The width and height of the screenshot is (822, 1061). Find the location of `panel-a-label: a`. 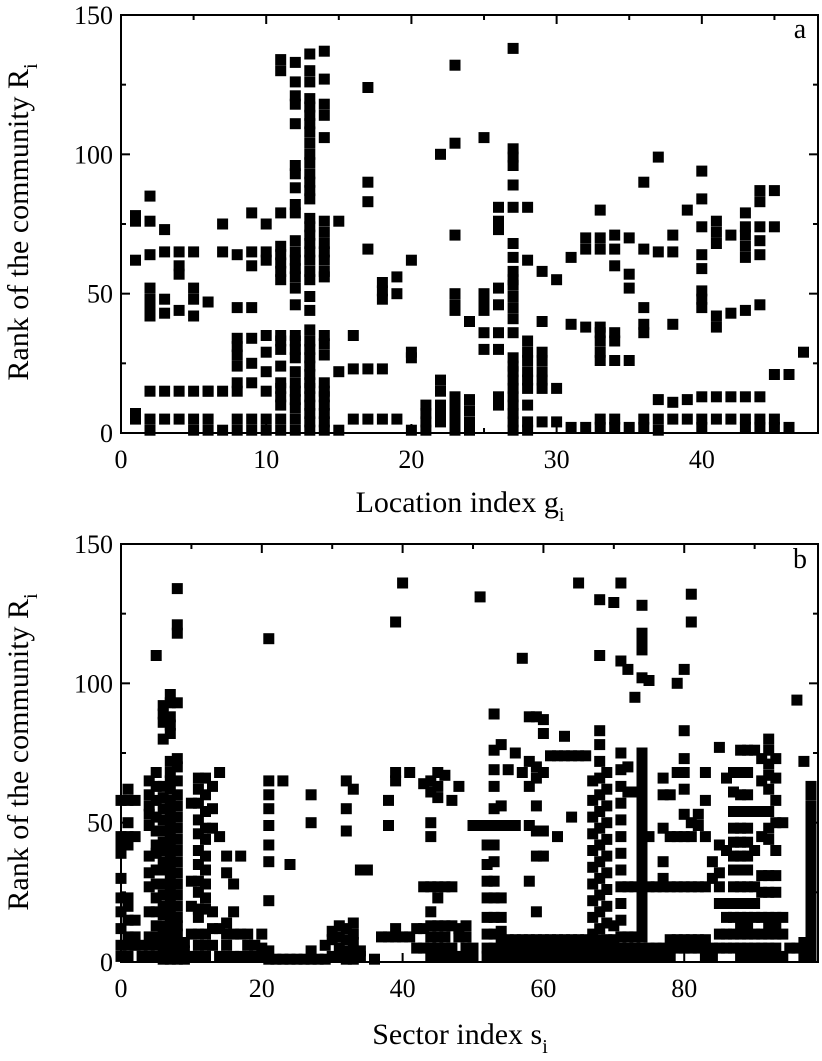

panel-a-label: a is located at coordinates (800, 29).